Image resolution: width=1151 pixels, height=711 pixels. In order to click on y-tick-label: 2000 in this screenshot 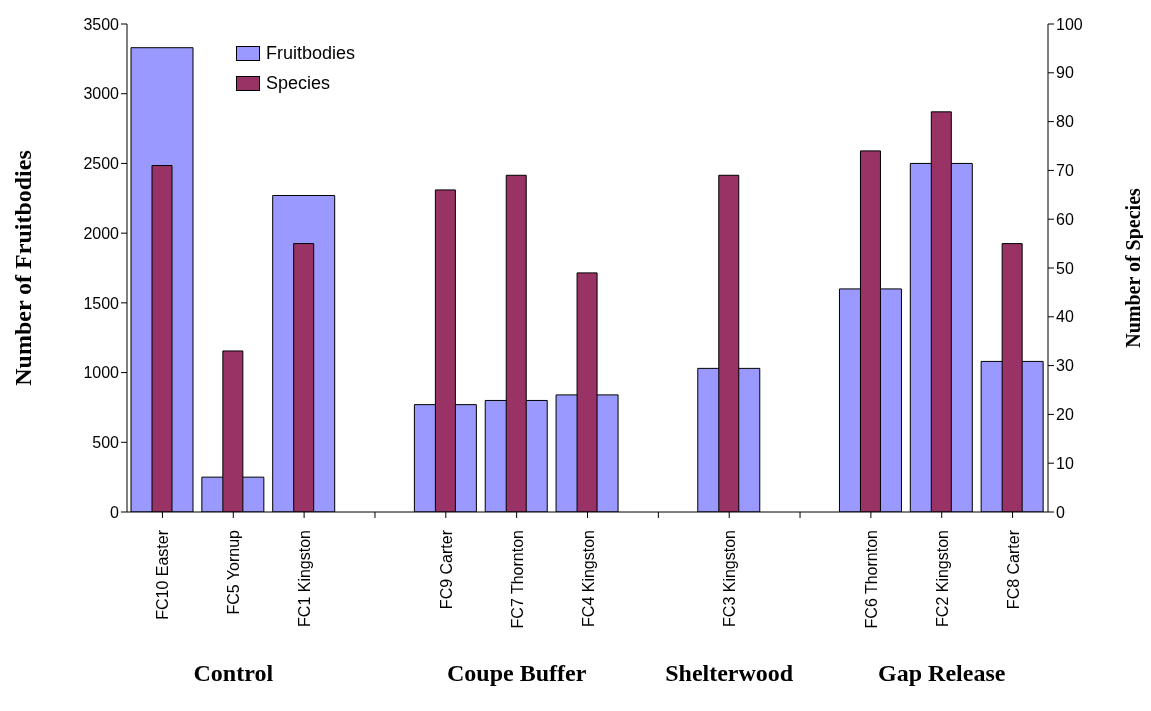, I will do `click(101, 233)`.